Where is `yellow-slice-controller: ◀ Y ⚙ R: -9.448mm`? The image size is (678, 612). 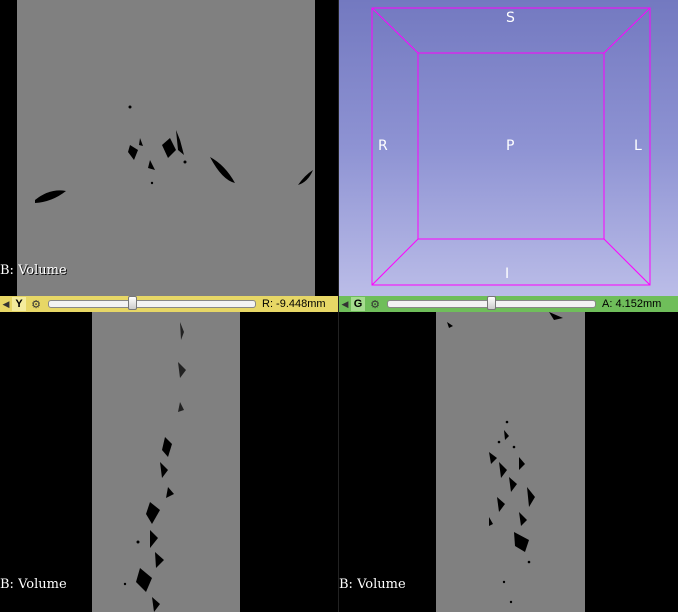 yellow-slice-controller: ◀ Y ⚙ R: -9.448mm is located at coordinates (169, 304).